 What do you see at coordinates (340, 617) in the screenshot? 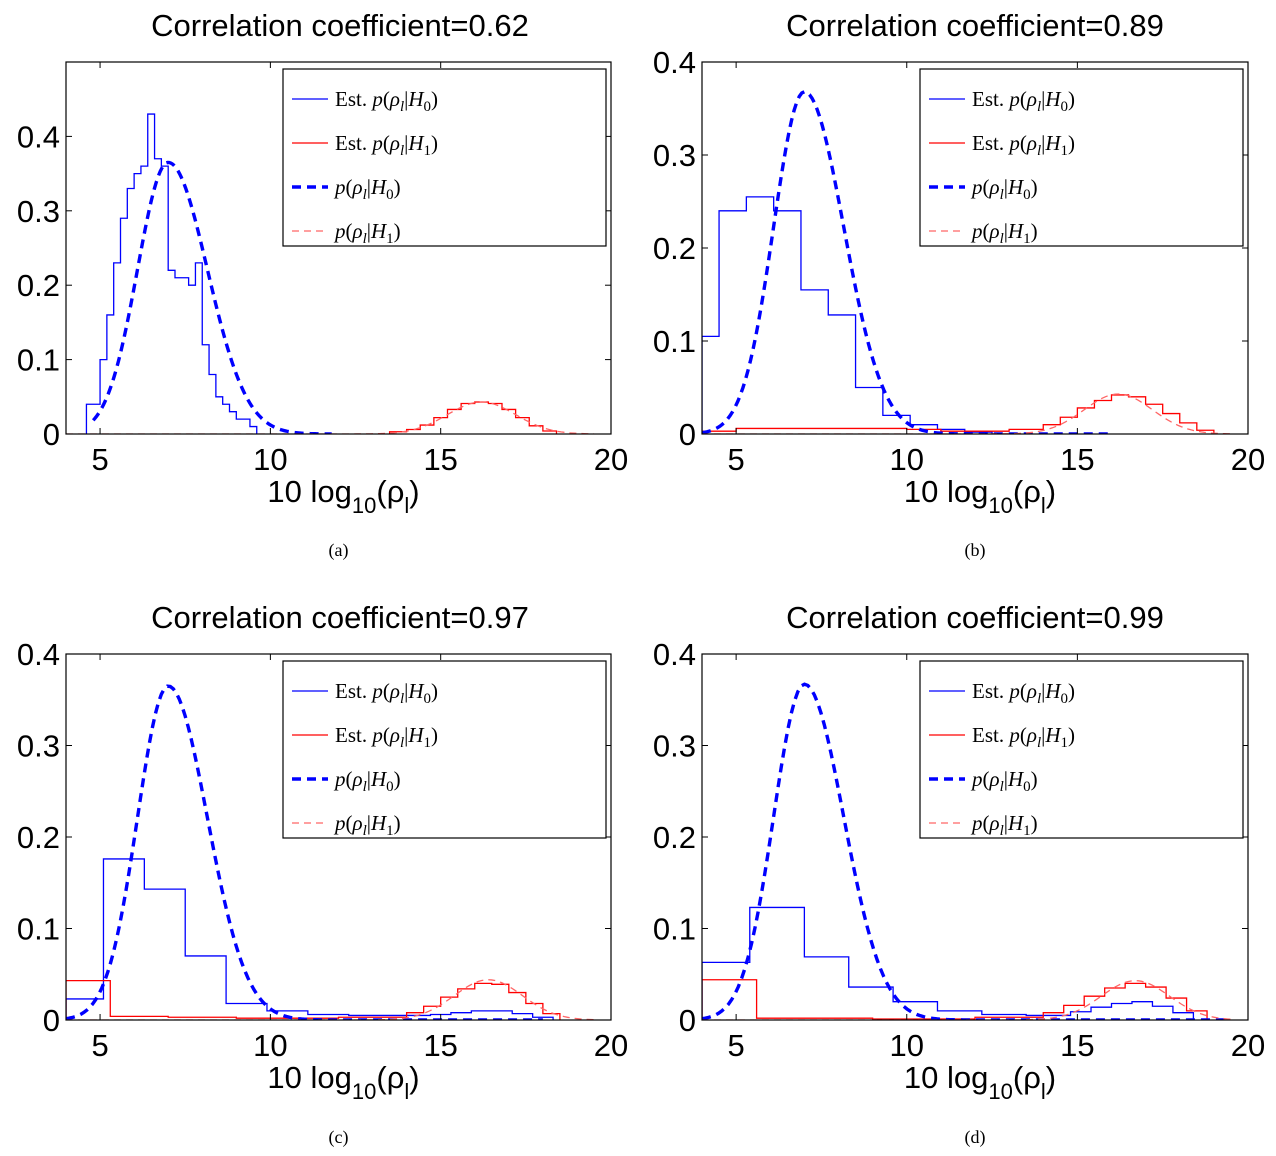
I see `chart-title: Correlation coefficient=0.97` at bounding box center [340, 617].